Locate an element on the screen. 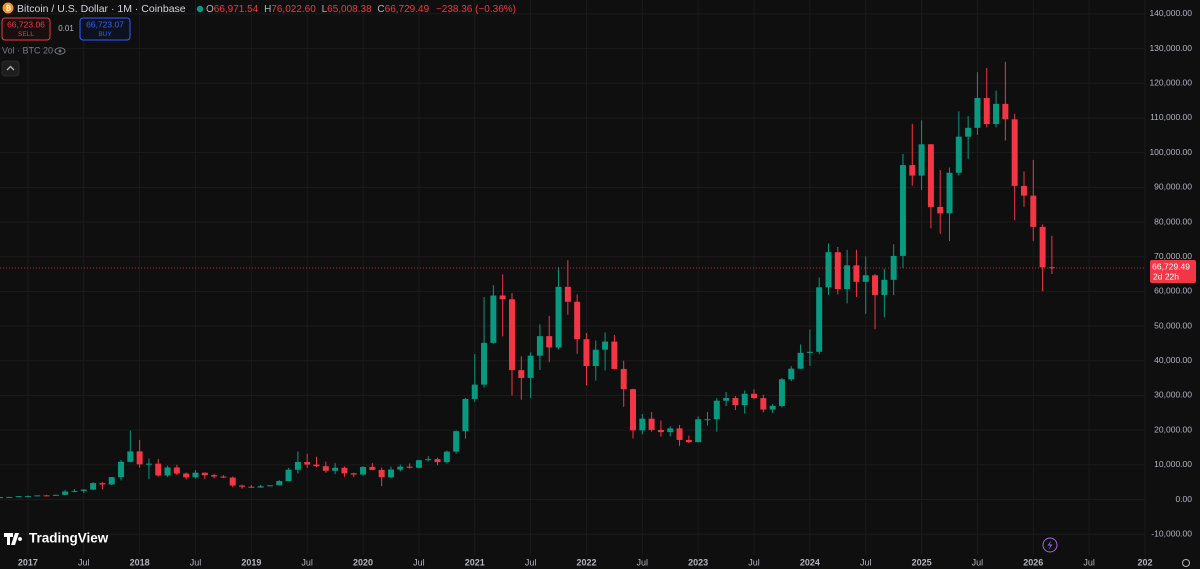  x-tick-label: 2017 is located at coordinates (28, 562).